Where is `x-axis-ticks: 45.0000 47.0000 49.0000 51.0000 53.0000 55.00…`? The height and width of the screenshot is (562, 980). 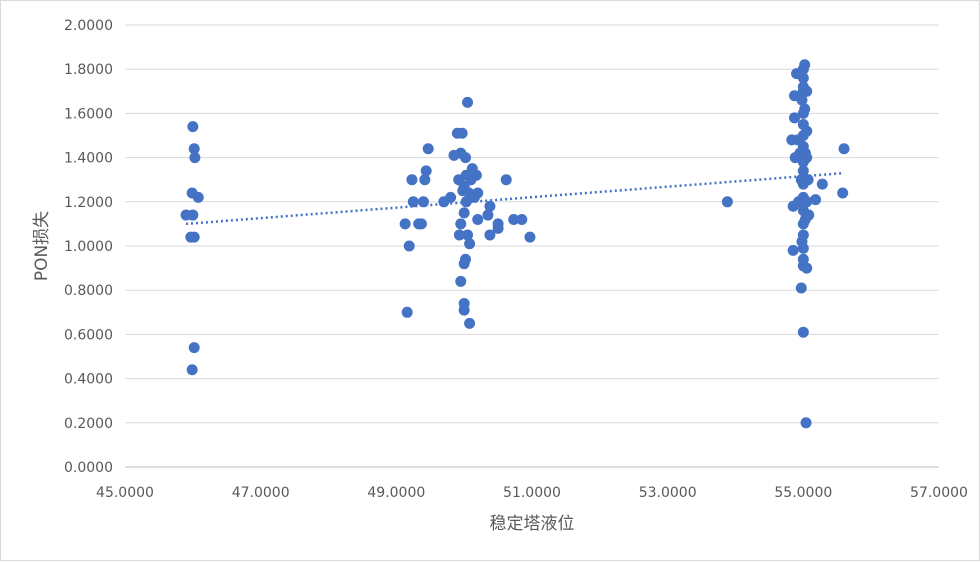
x-axis-ticks: 45.0000 47.0000 49.0000 51.0000 53.0000 55.00… is located at coordinates (532, 493).